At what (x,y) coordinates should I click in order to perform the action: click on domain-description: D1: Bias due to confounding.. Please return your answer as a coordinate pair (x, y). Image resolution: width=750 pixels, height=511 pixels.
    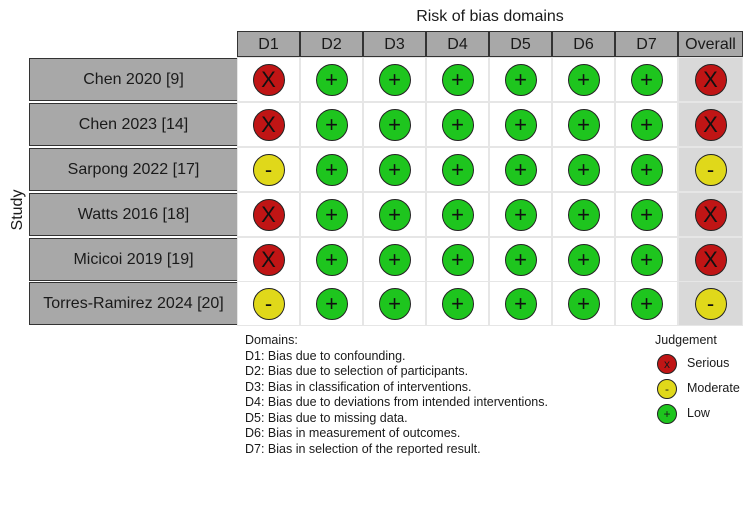
    Looking at the image, I should click on (325, 355).